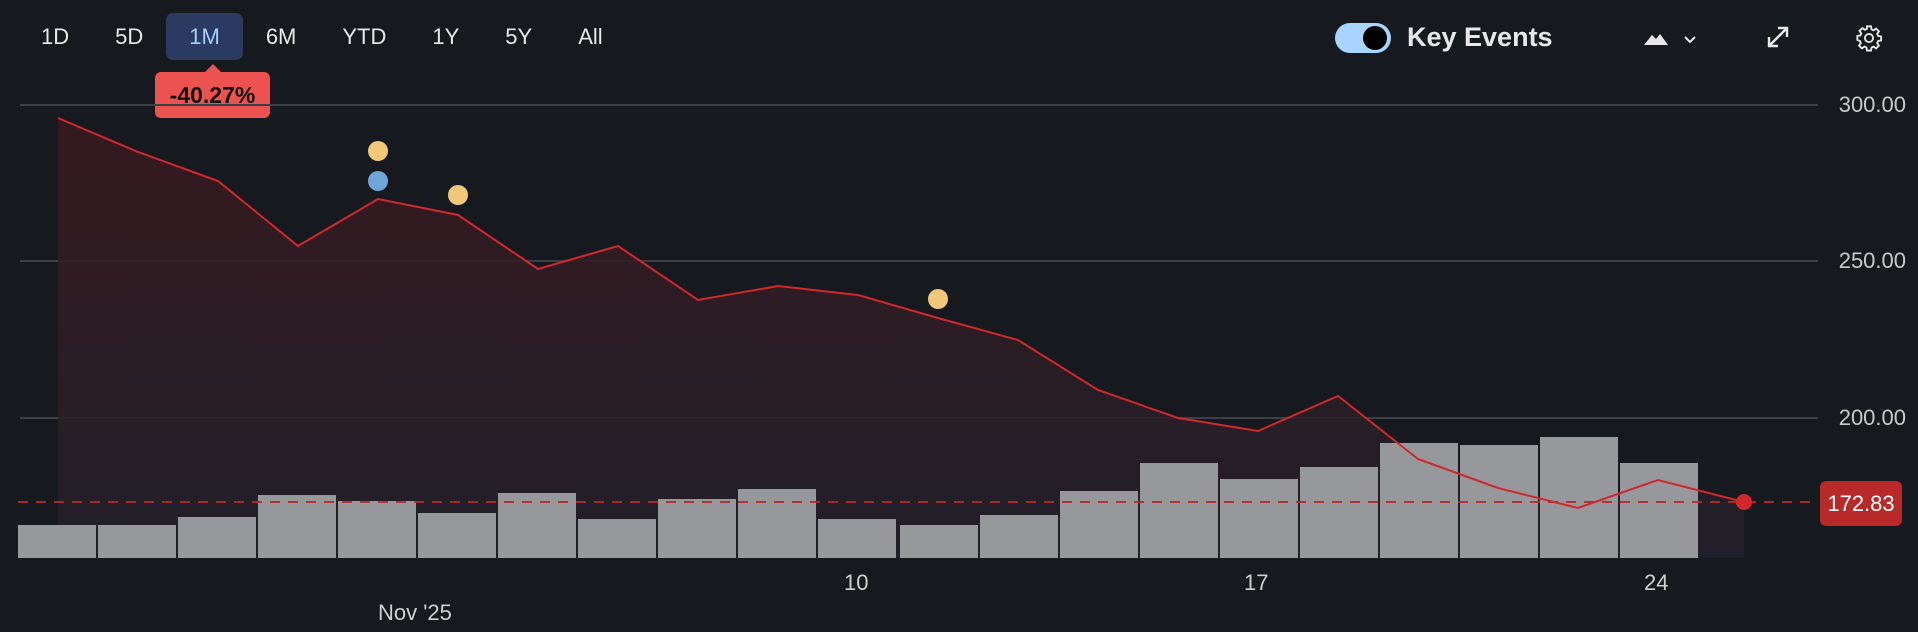 This screenshot has width=1918, height=632. What do you see at coordinates (378, 181) in the screenshot?
I see `event-marker-blue` at bounding box center [378, 181].